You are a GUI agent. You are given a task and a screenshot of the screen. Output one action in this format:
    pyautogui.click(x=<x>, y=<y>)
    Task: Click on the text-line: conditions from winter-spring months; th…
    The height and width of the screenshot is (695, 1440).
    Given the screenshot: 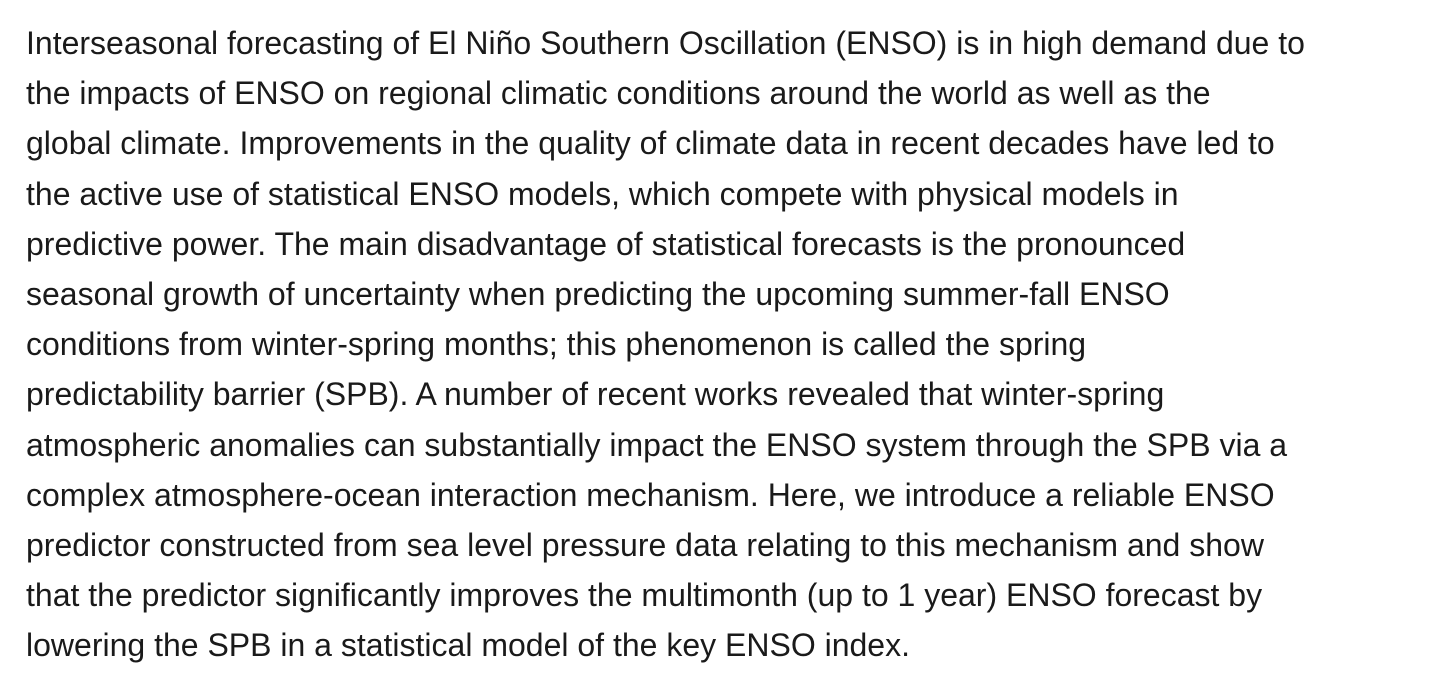 What is the action you would take?
    pyautogui.click(x=556, y=344)
    